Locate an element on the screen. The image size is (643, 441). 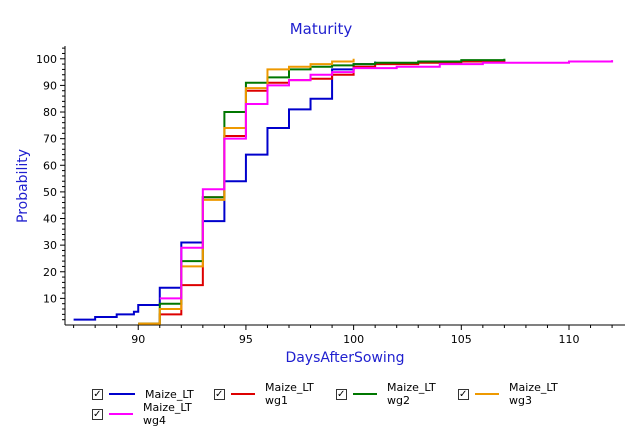
y-tick-label: 60 is located at coordinates (50, 165).